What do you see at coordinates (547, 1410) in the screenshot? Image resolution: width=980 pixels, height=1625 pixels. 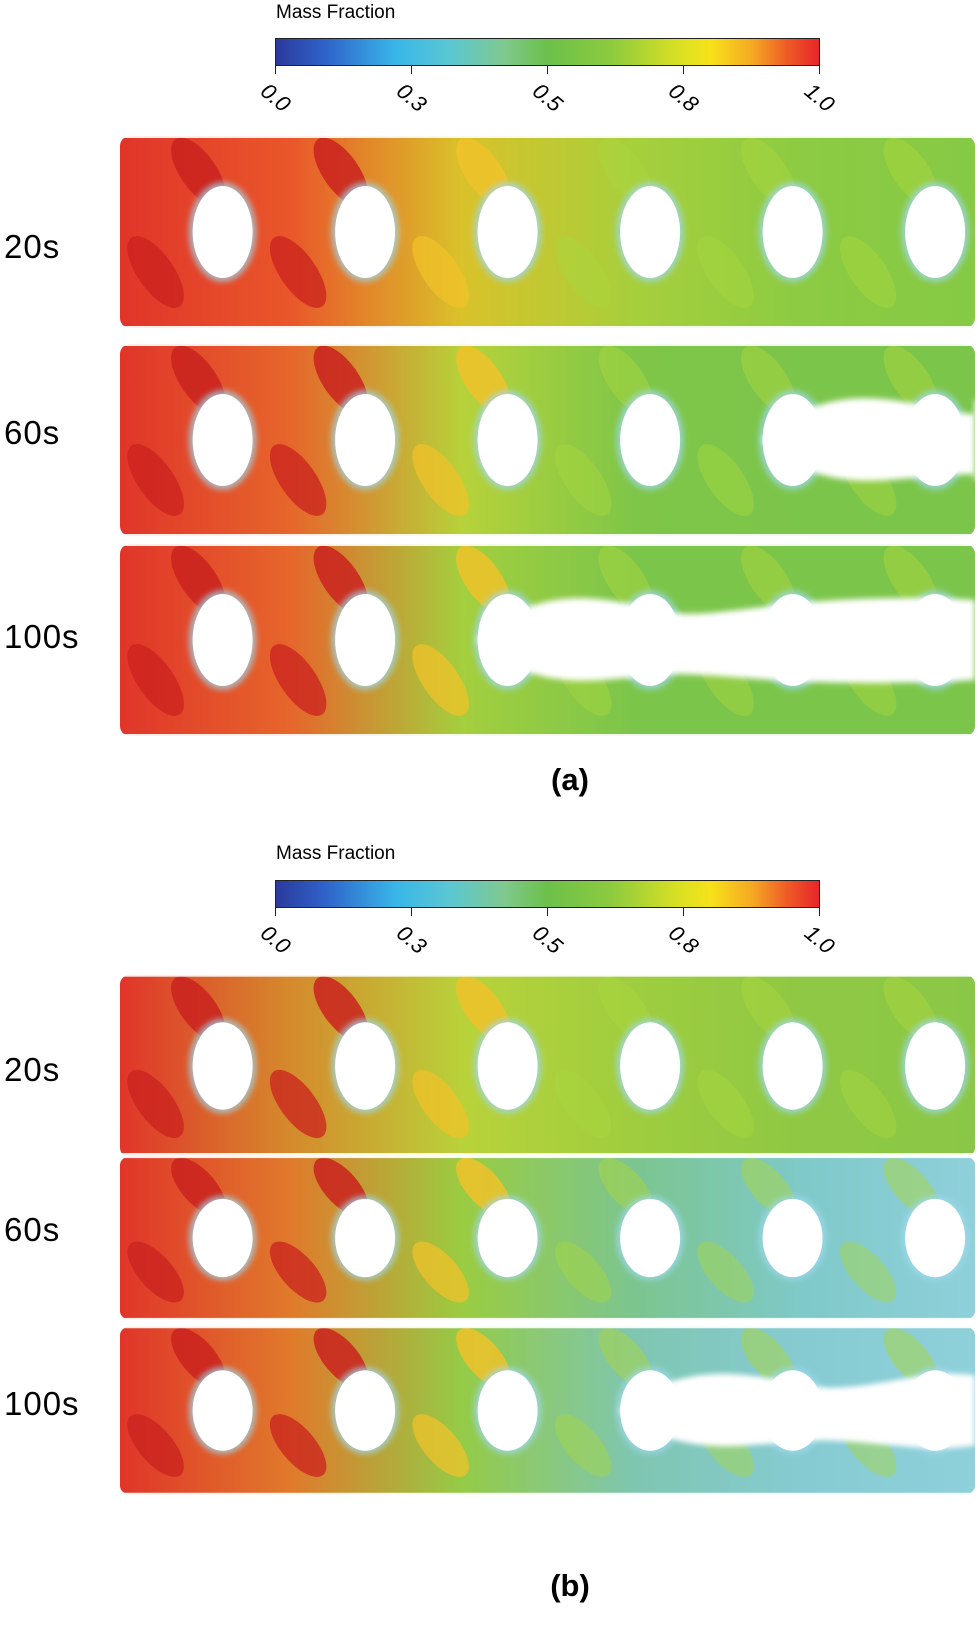 I see `mass-fraction-contour-100s` at bounding box center [547, 1410].